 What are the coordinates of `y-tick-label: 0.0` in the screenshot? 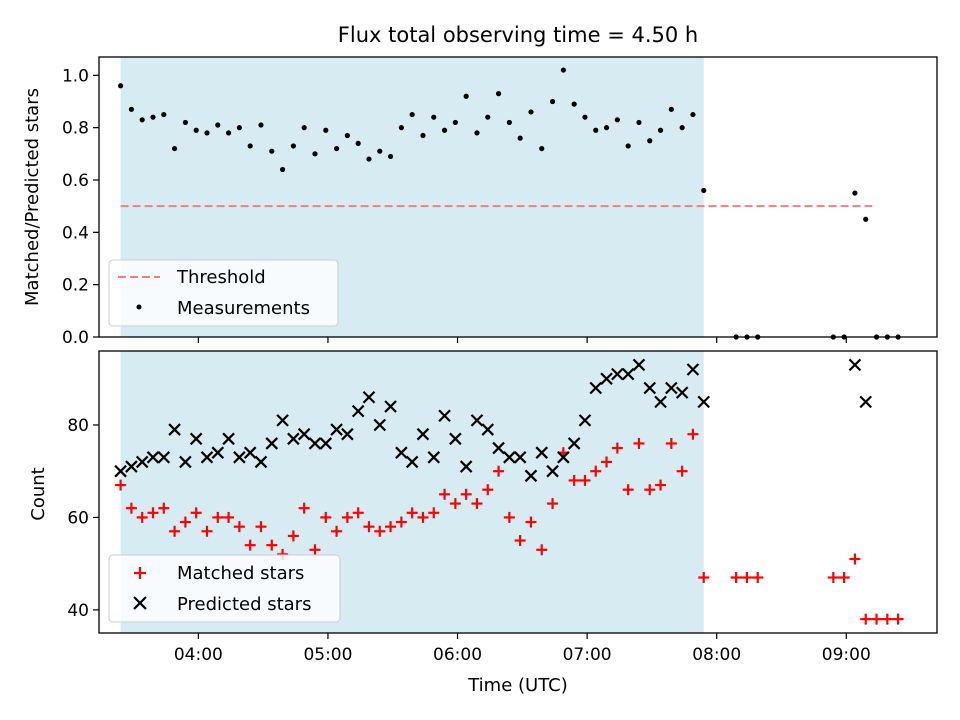 It's located at (75, 338).